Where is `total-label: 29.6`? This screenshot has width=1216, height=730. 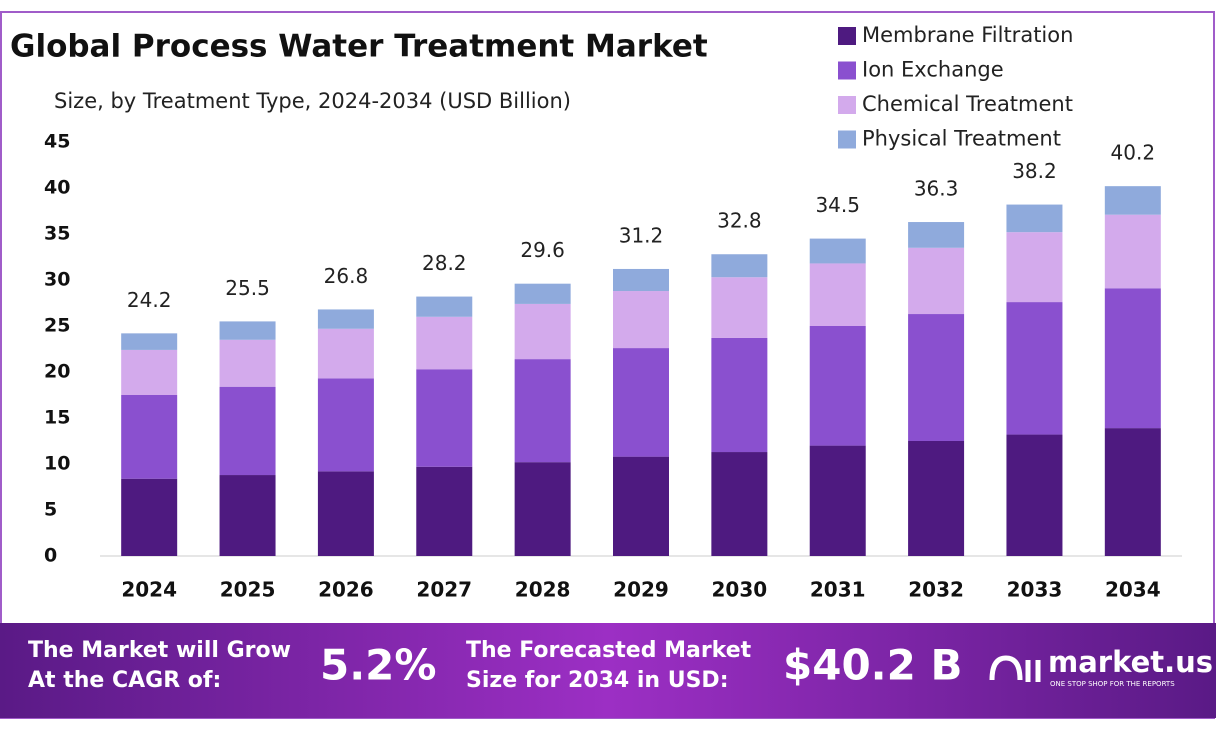
total-label: 29.6 is located at coordinates (542, 250).